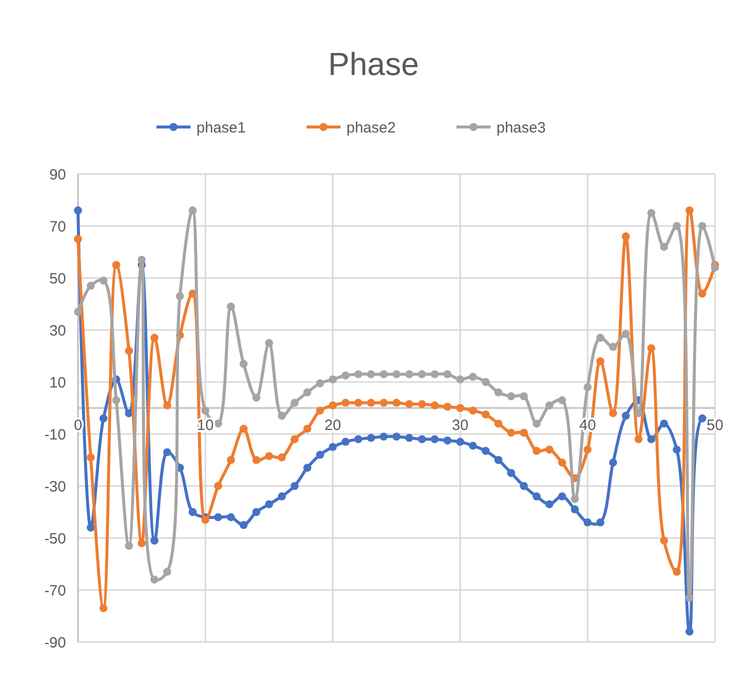 The width and height of the screenshot is (747, 675). I want to click on y-tick-label: -30, so click(55, 487).